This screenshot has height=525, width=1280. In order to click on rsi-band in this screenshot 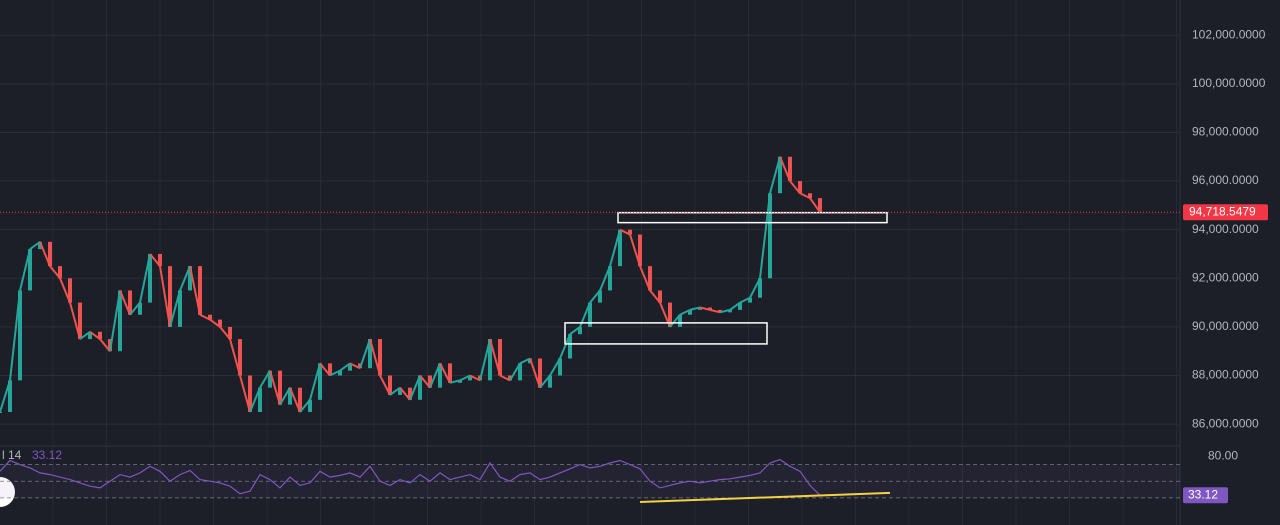, I will do `click(590, 481)`.